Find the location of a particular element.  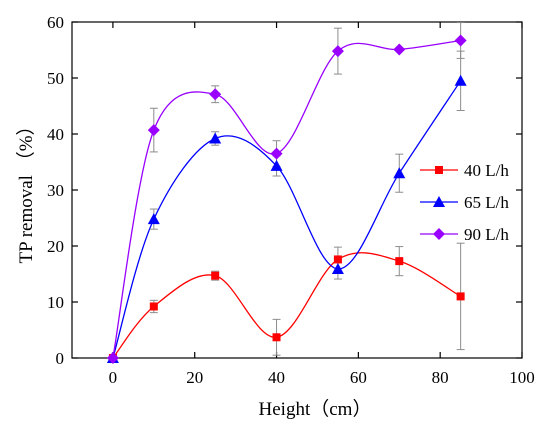

x-tick-label: 40 is located at coordinates (276, 377).